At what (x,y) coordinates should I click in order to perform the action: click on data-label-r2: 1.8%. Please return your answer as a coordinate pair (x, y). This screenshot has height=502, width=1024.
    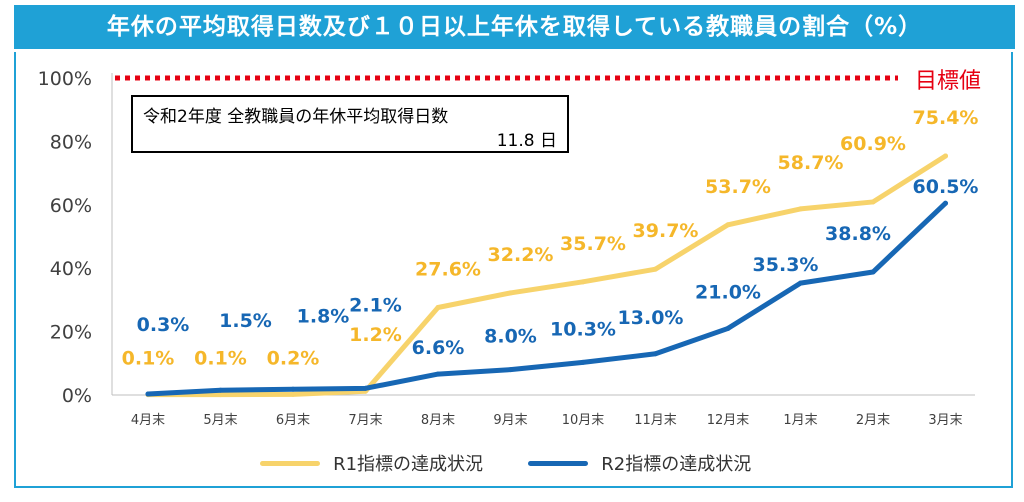
    Looking at the image, I should click on (323, 316).